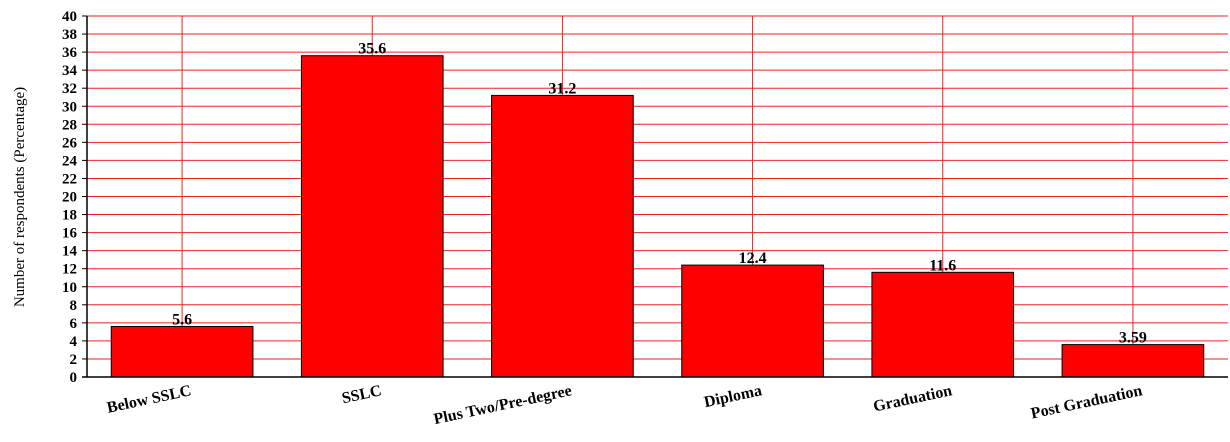 The image size is (1230, 442). What do you see at coordinates (69, 198) in the screenshot?
I see `y-tick-label: 20` at bounding box center [69, 198].